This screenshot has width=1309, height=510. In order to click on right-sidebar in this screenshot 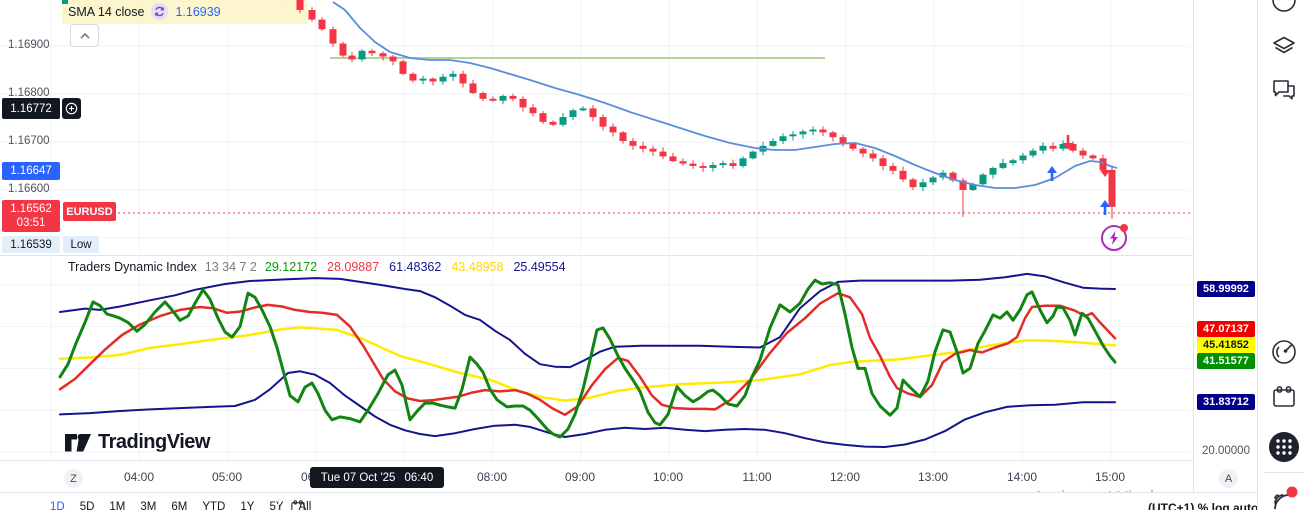, I will do `click(1283, 255)`.